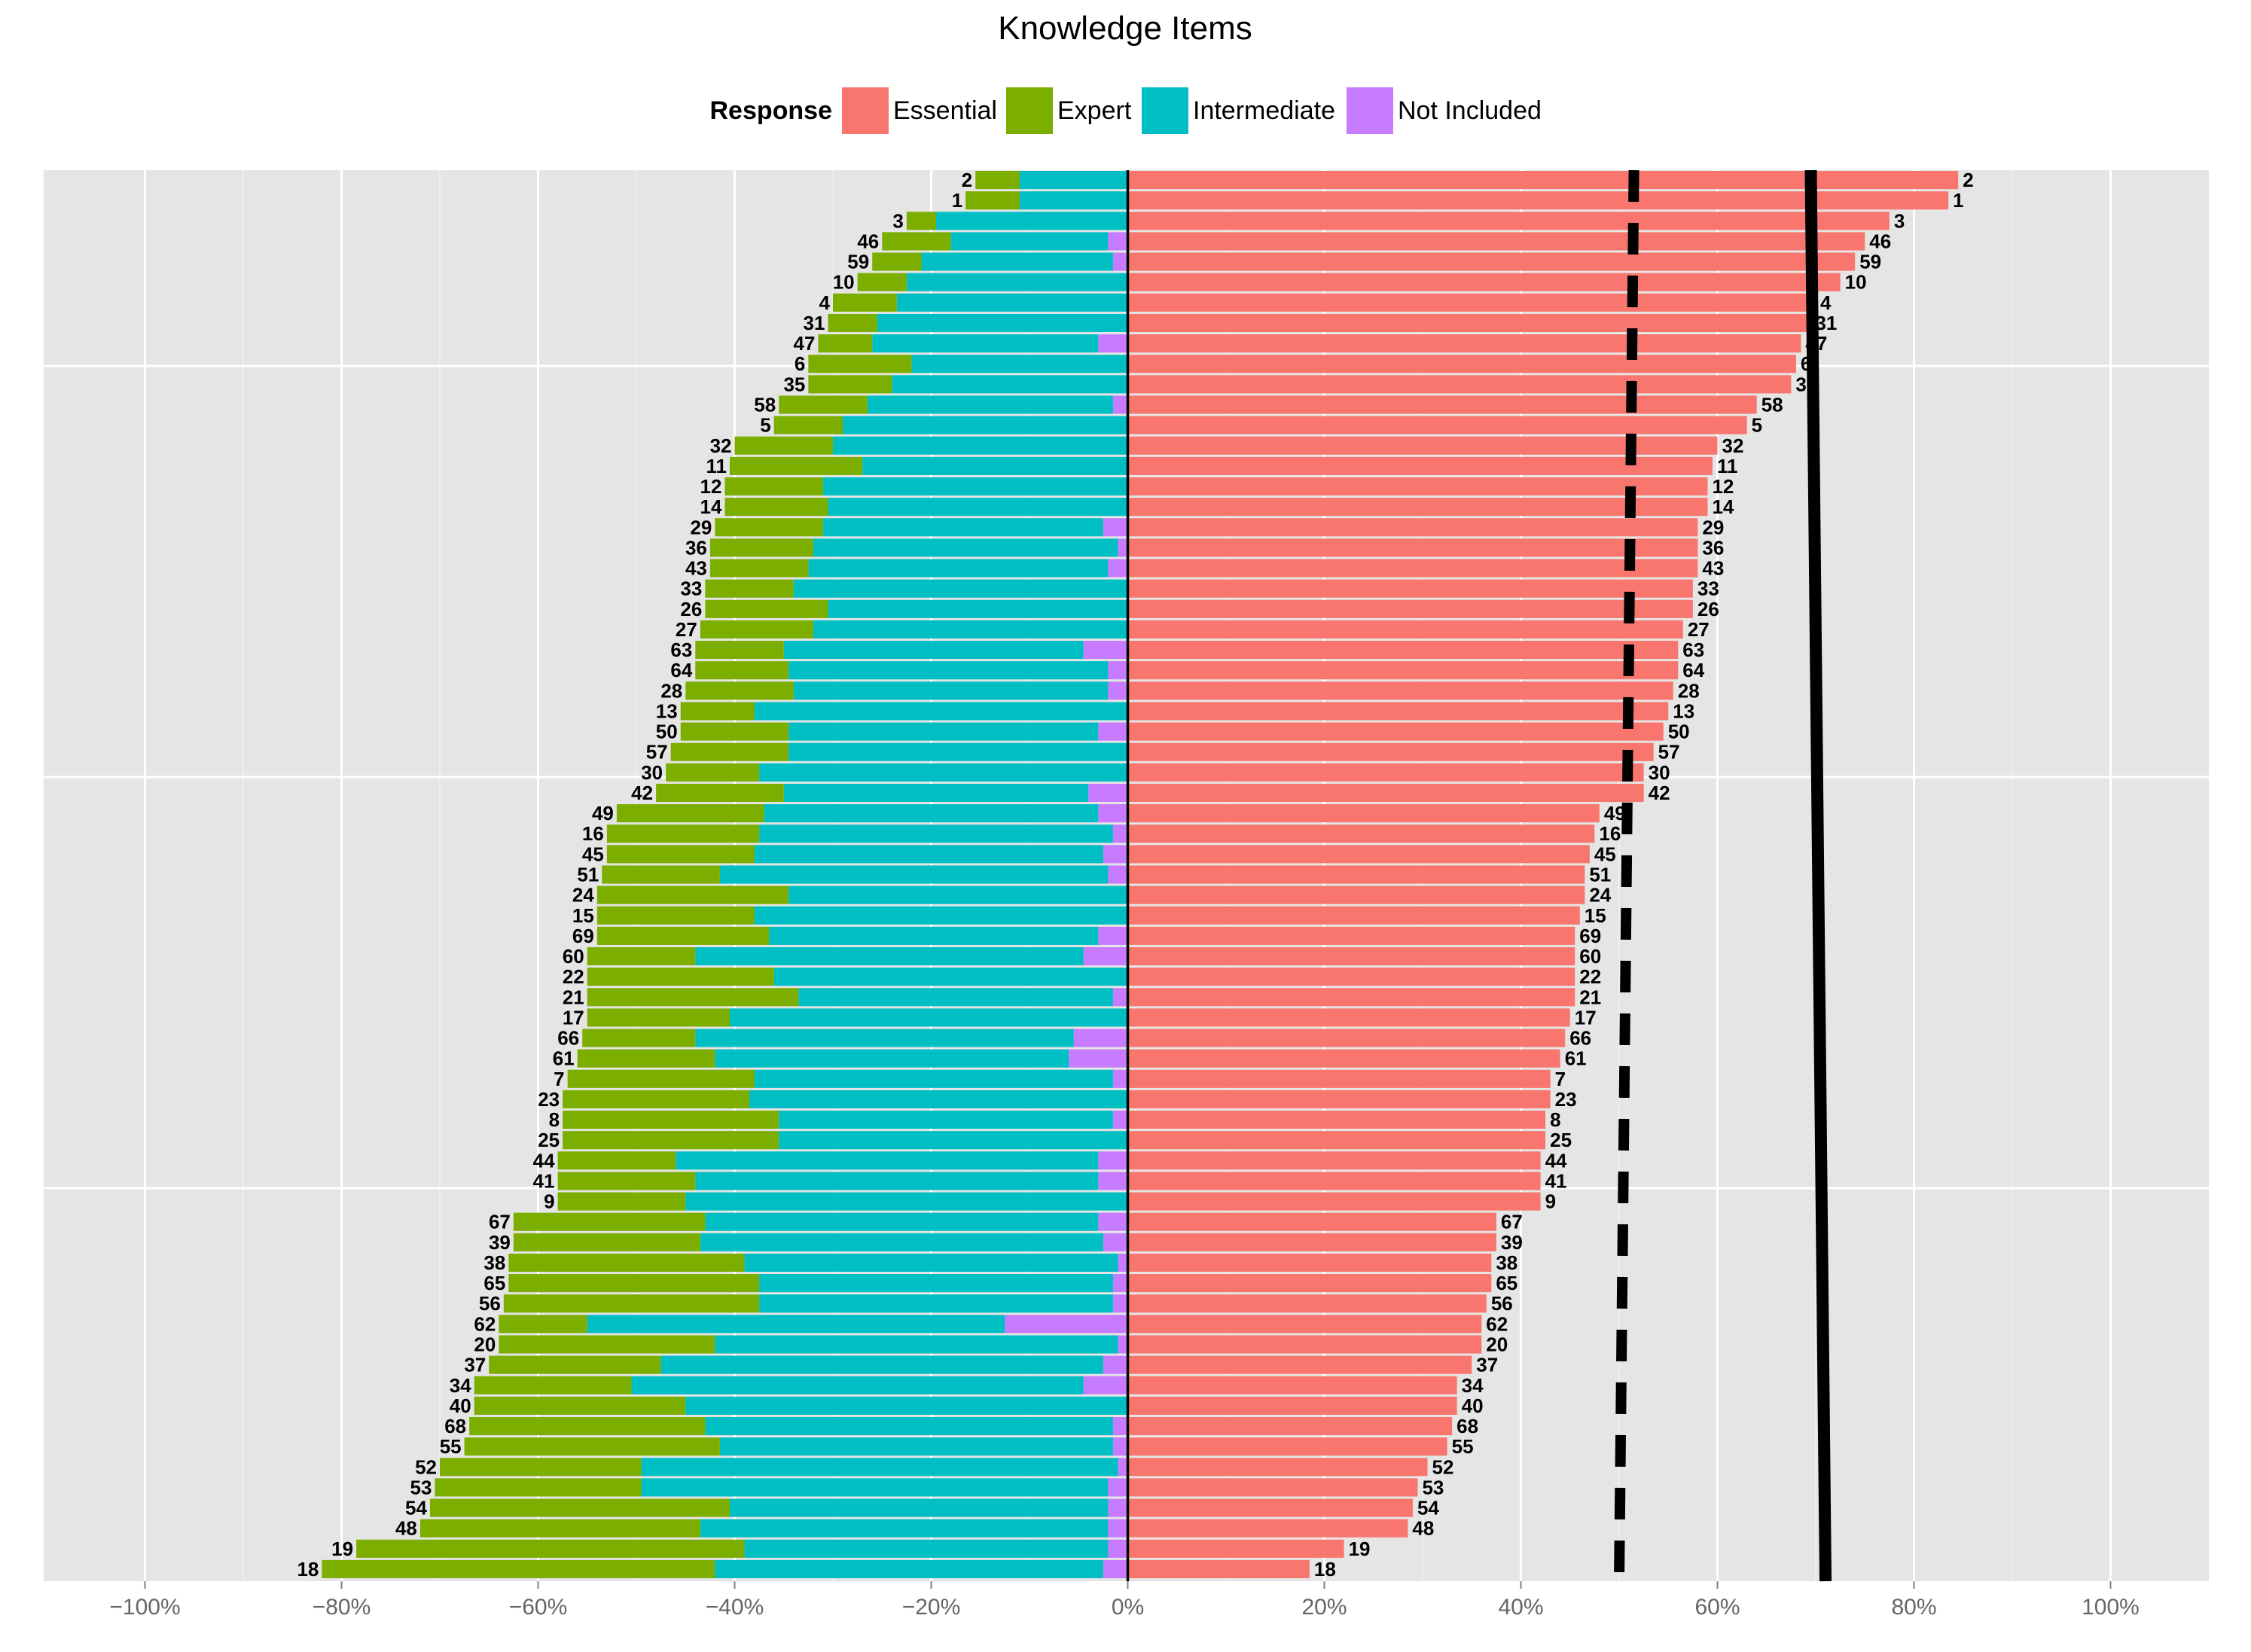 This screenshot has height=1652, width=2251. What do you see at coordinates (1497, 1324) in the screenshot?
I see `item-label-right: 62` at bounding box center [1497, 1324].